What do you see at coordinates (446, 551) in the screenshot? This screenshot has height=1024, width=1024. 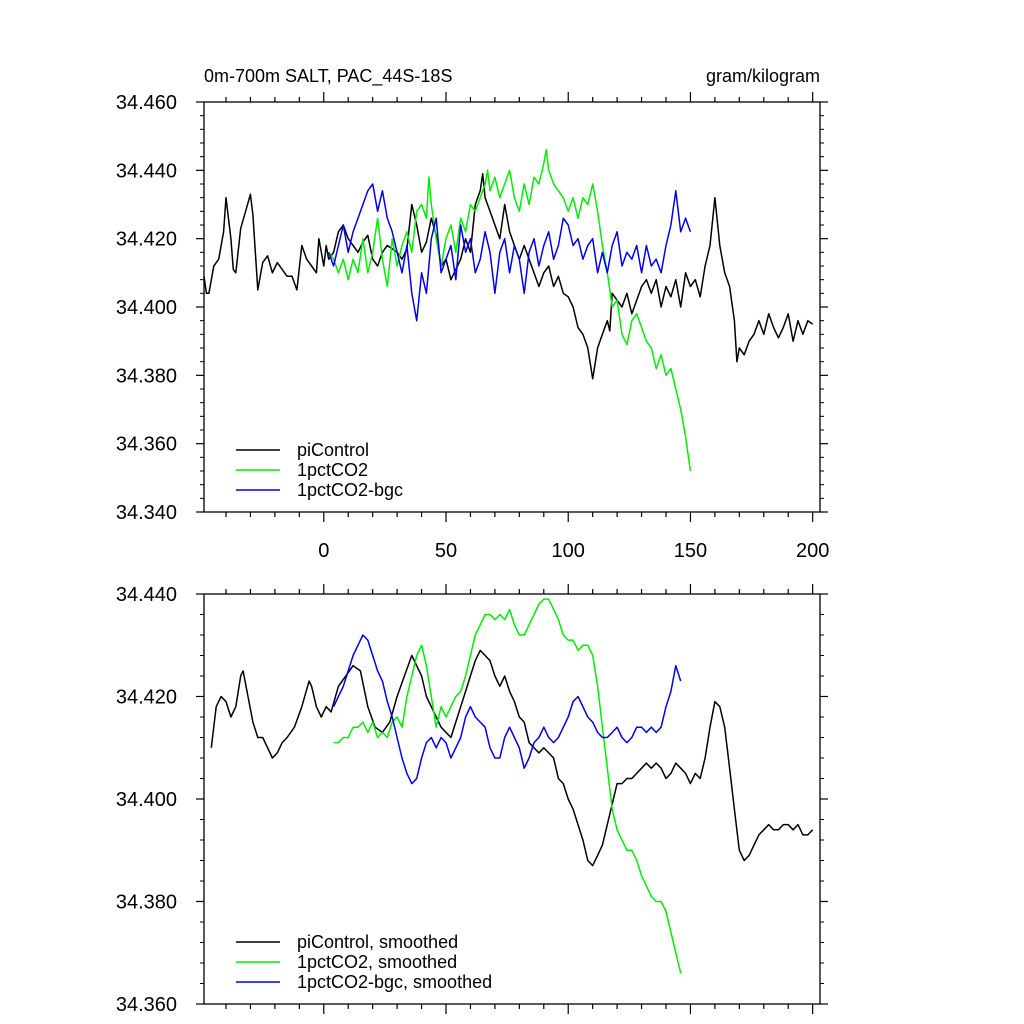 I see `x-tick-label: 50` at bounding box center [446, 551].